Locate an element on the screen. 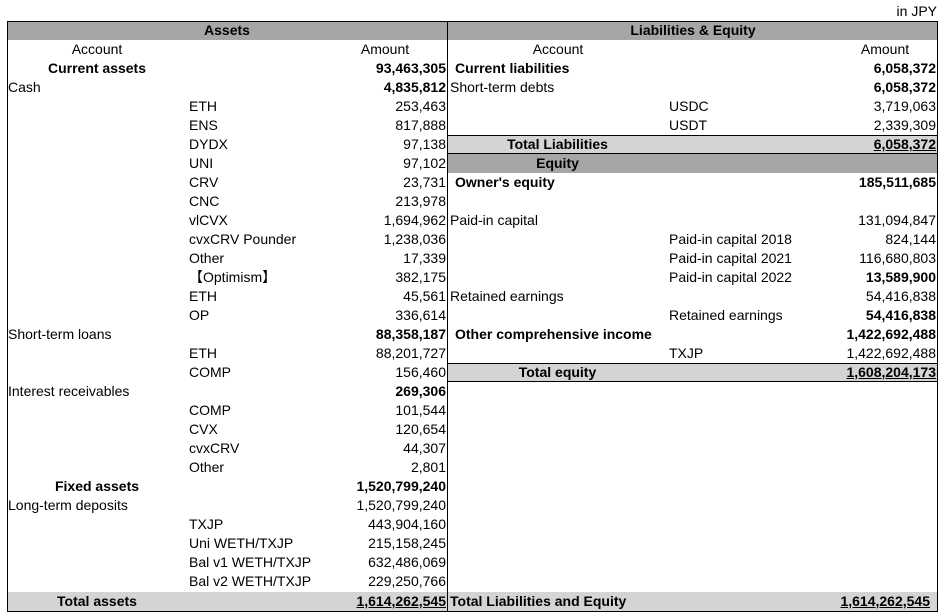 The image size is (947, 616). assets-row: Current assets 93,463,305 is located at coordinates (473, 68).